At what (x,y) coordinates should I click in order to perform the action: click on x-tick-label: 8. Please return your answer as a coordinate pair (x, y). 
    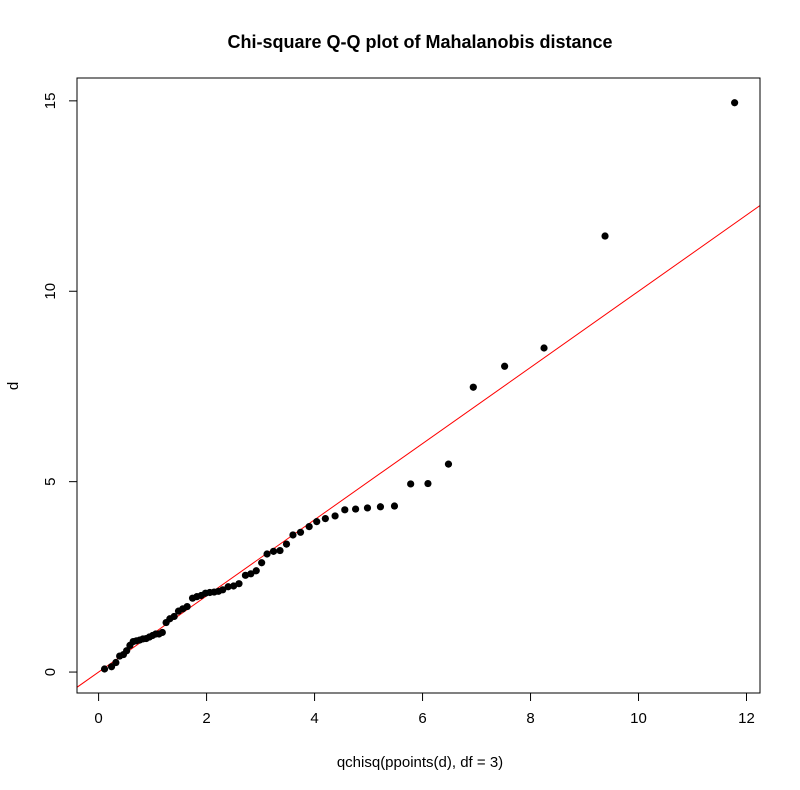
    Looking at the image, I should click on (530, 718).